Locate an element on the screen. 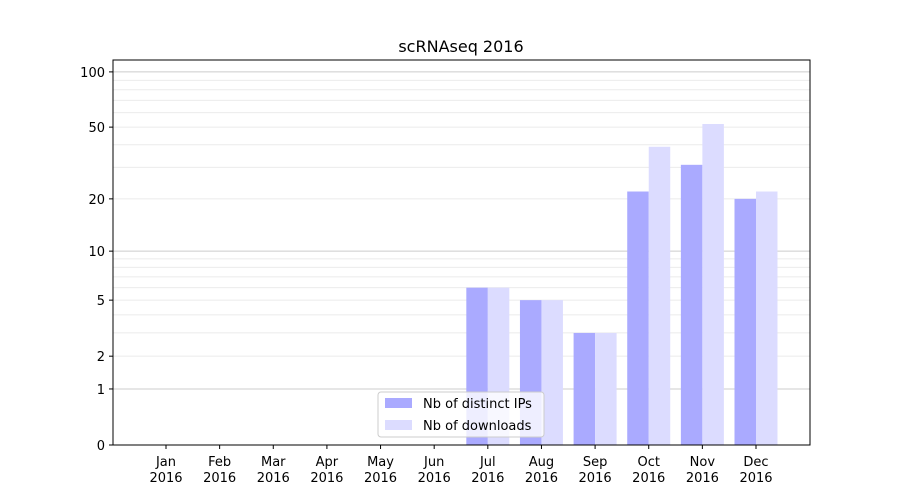  legend-label-downloads: Nb of downloads is located at coordinates (477, 426).